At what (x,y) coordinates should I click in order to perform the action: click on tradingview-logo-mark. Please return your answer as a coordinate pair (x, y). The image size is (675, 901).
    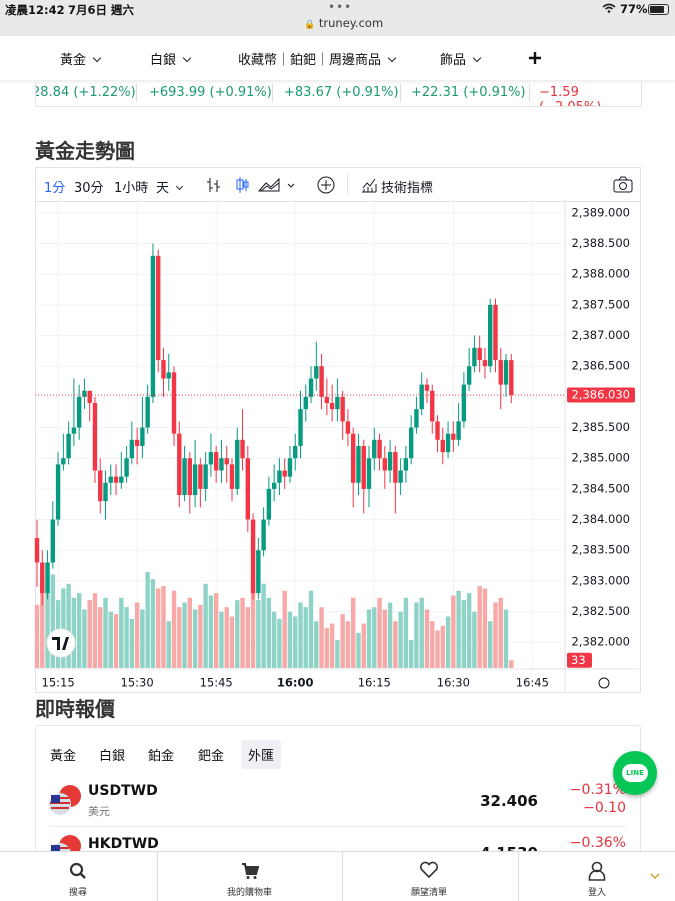
    Looking at the image, I should click on (60, 643).